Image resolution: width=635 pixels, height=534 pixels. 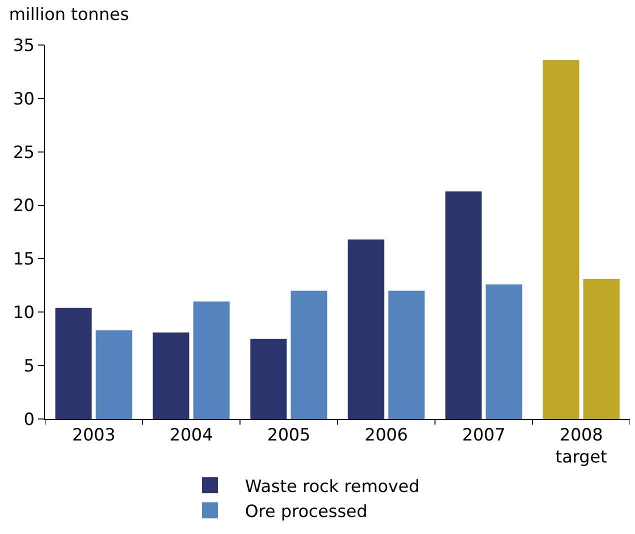 What do you see at coordinates (191, 435) in the screenshot?
I see `x-tick-label: 2004` at bounding box center [191, 435].